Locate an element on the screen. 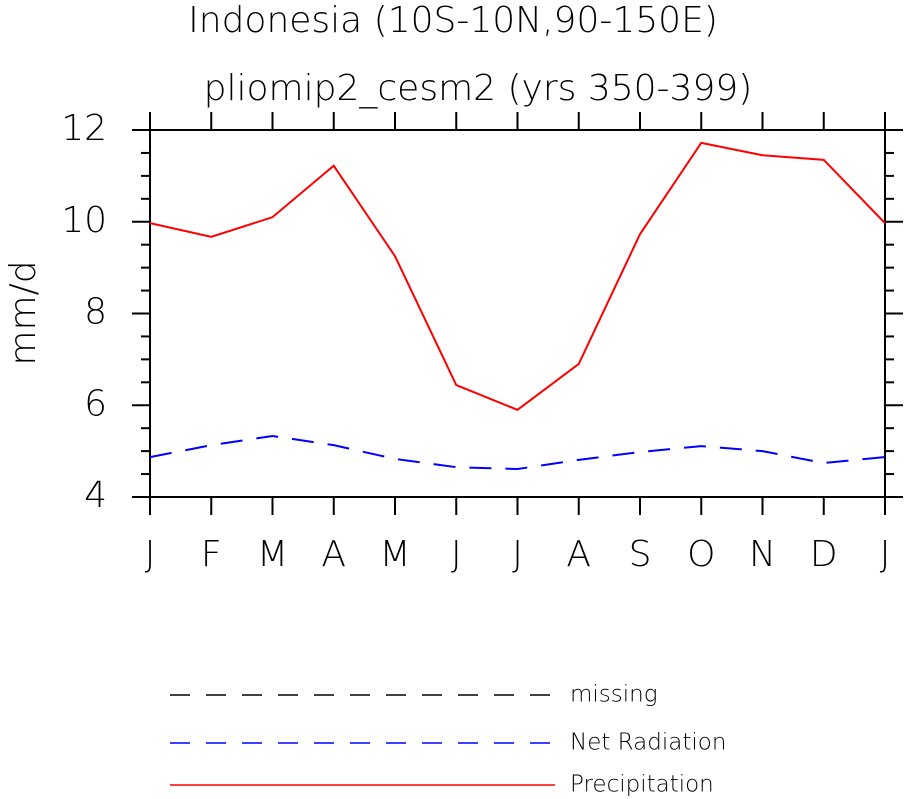  y-tick-label: 6 is located at coordinates (95, 403).